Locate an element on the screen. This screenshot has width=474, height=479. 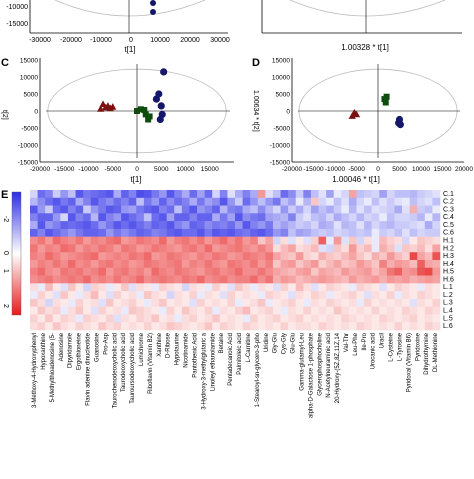
x-tick-label: 10000 is located at coordinates (185, 169).